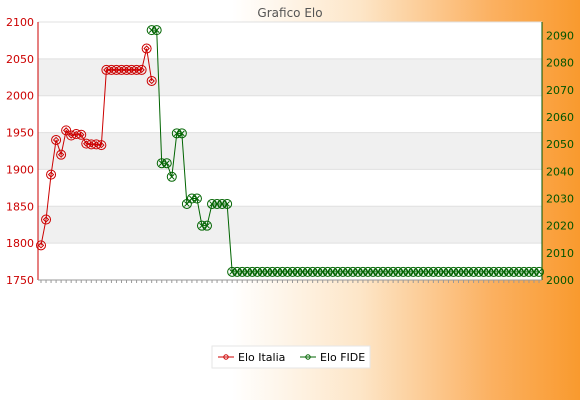  Describe the element at coordinates (560, 36) in the screenshot. I see `right-tick-label: 2090` at that location.